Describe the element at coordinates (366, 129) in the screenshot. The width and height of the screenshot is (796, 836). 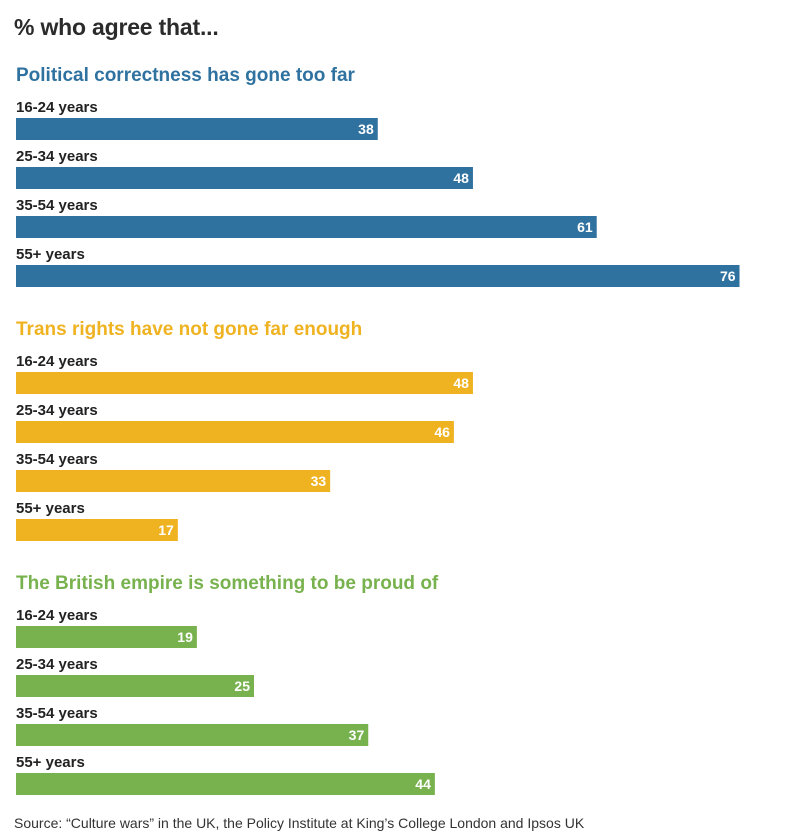
I see `value-label: 38` at that location.